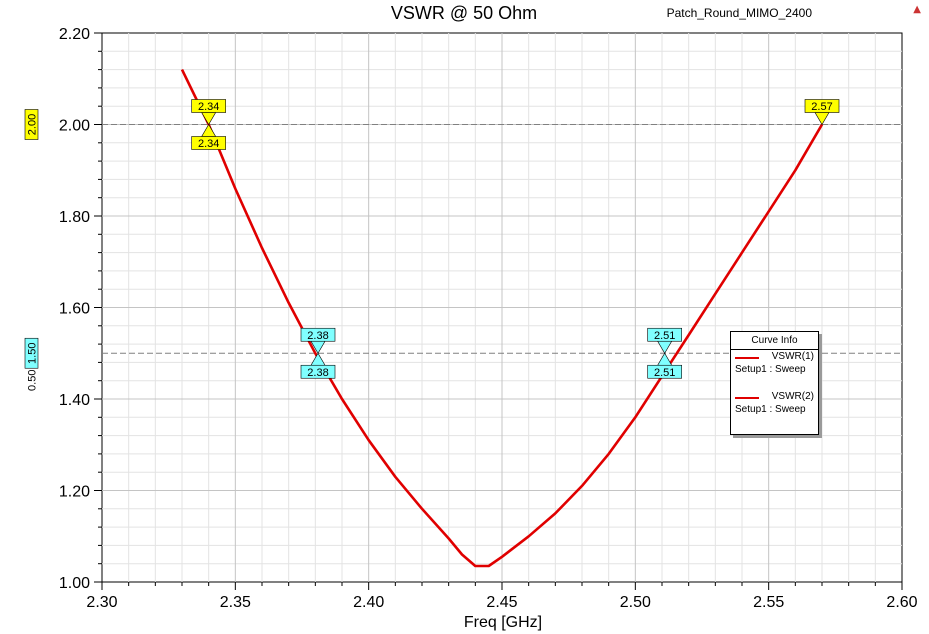  What do you see at coordinates (74, 583) in the screenshot?
I see `y-tick-label: 1.00` at bounding box center [74, 583].